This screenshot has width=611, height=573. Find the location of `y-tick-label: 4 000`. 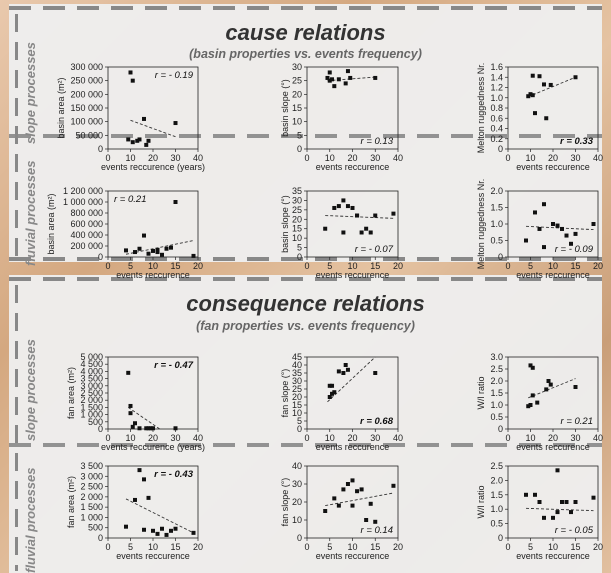

y-tick-label: 4 000 is located at coordinates (91, 371).